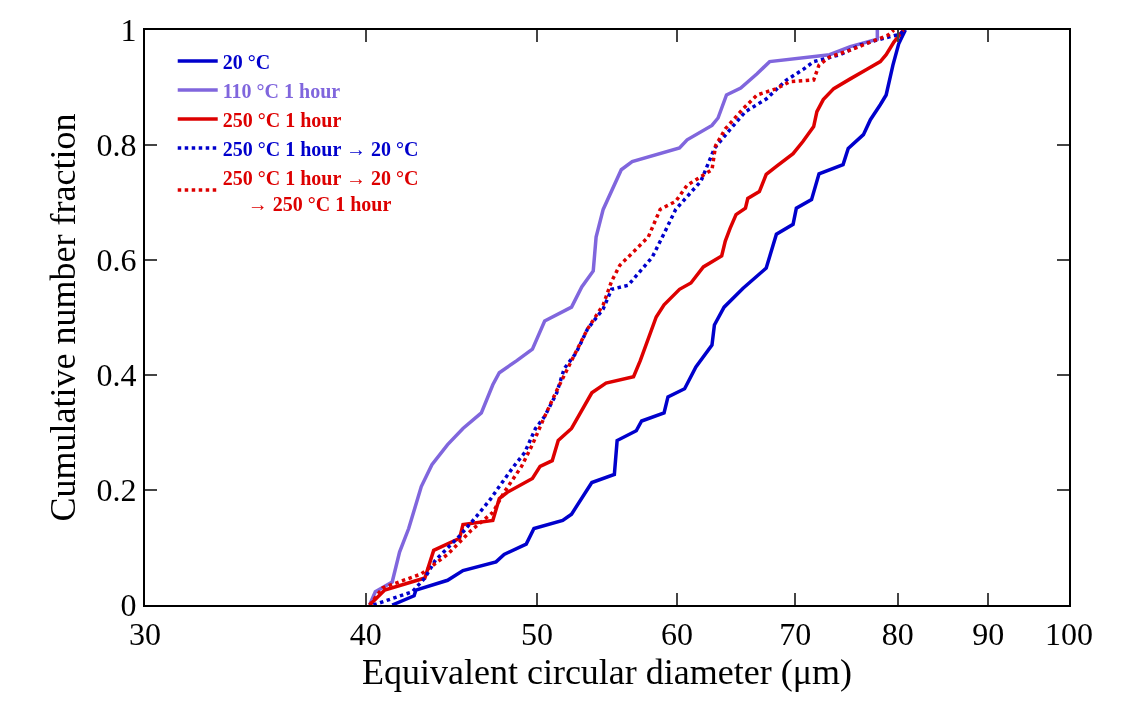 The width and height of the screenshot is (1121, 713). What do you see at coordinates (116, 145) in the screenshot?
I see `y-tick-label: 0.8` at bounding box center [116, 145].